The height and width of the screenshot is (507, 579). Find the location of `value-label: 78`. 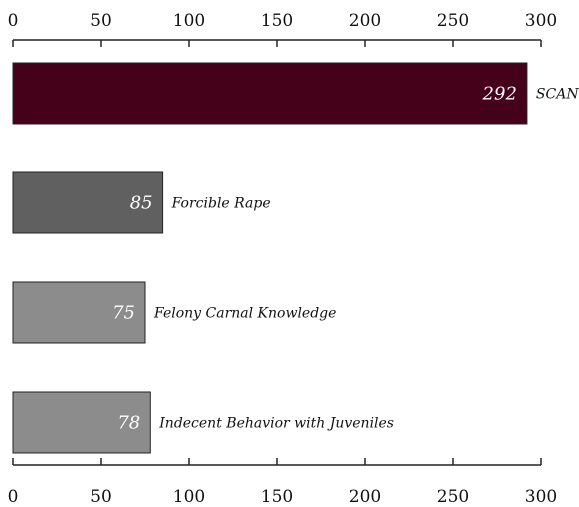

value-label: 78 is located at coordinates (128, 423).